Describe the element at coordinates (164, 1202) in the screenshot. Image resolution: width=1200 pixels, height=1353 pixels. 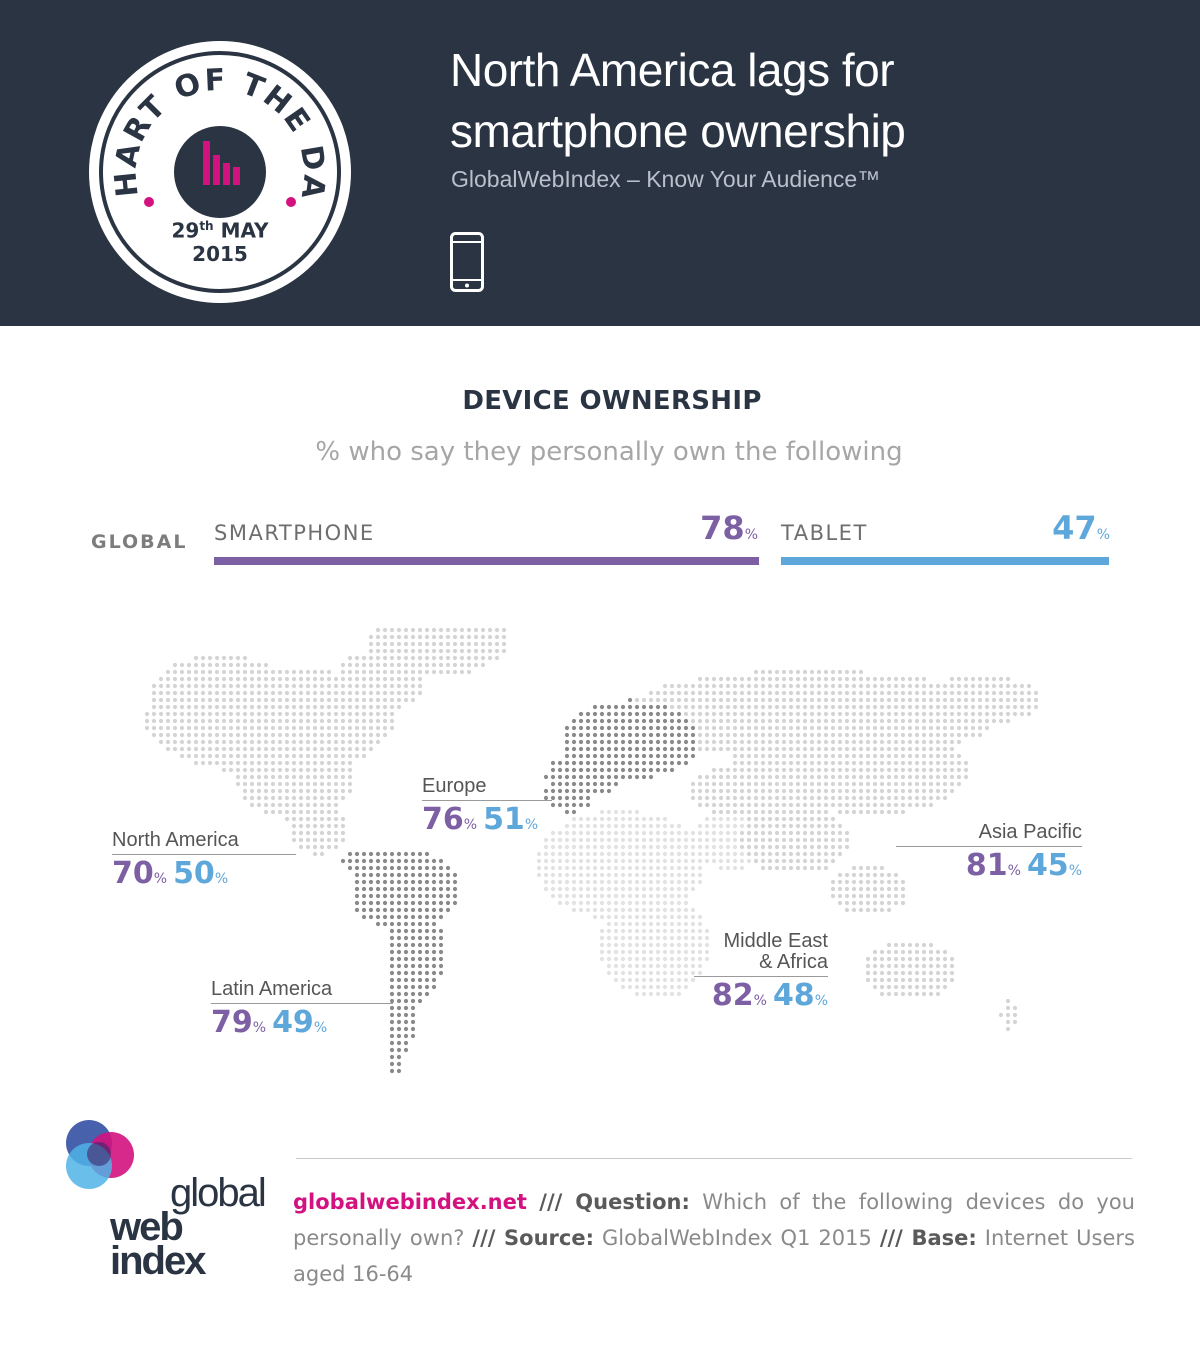
I see `globalwebindex-logo: global web index` at that location.